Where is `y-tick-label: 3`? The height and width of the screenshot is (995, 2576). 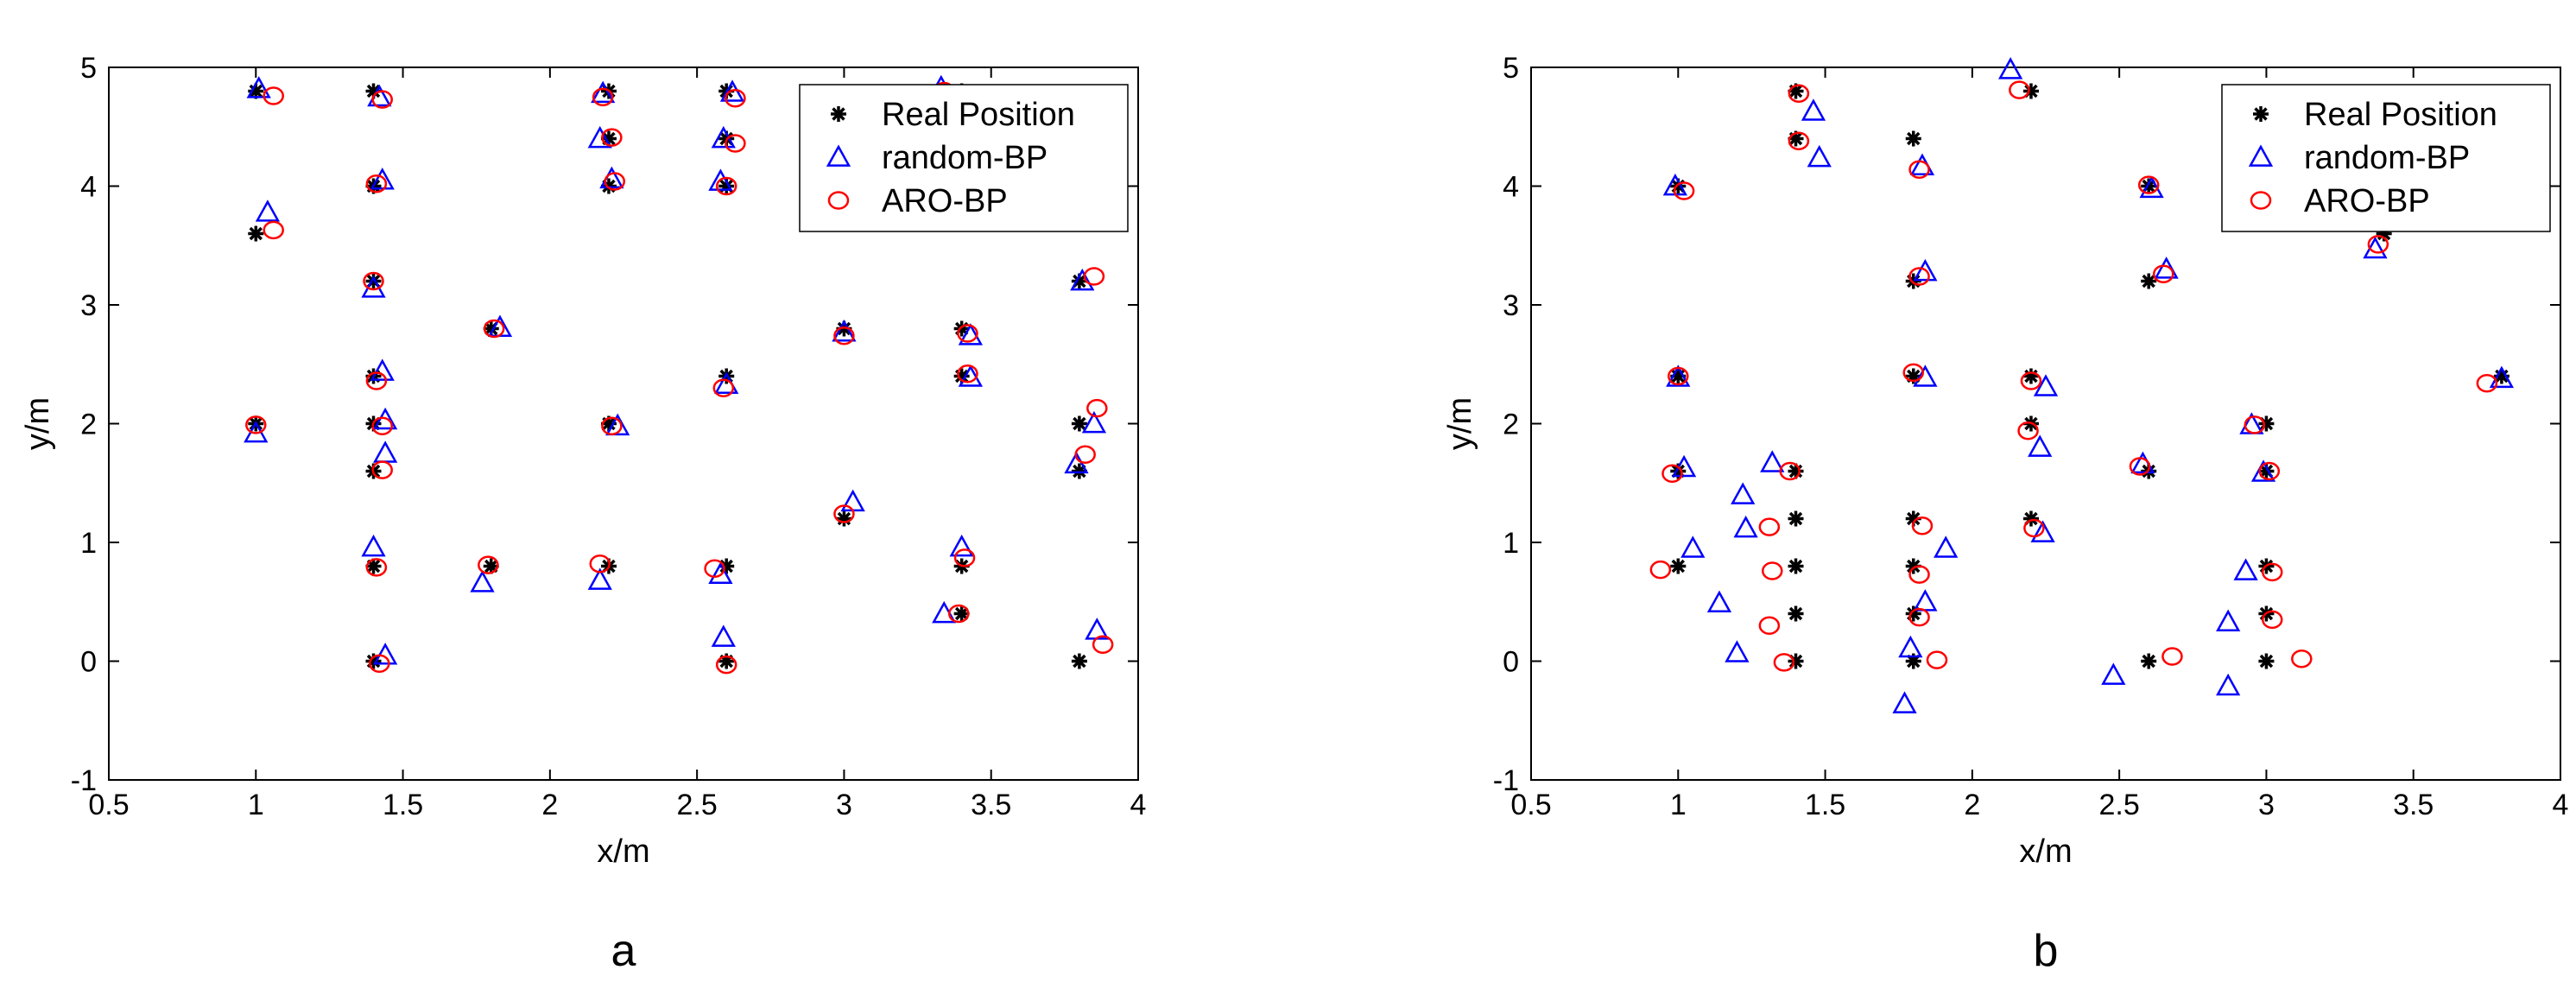 y-tick-label: 3 is located at coordinates (88, 305).